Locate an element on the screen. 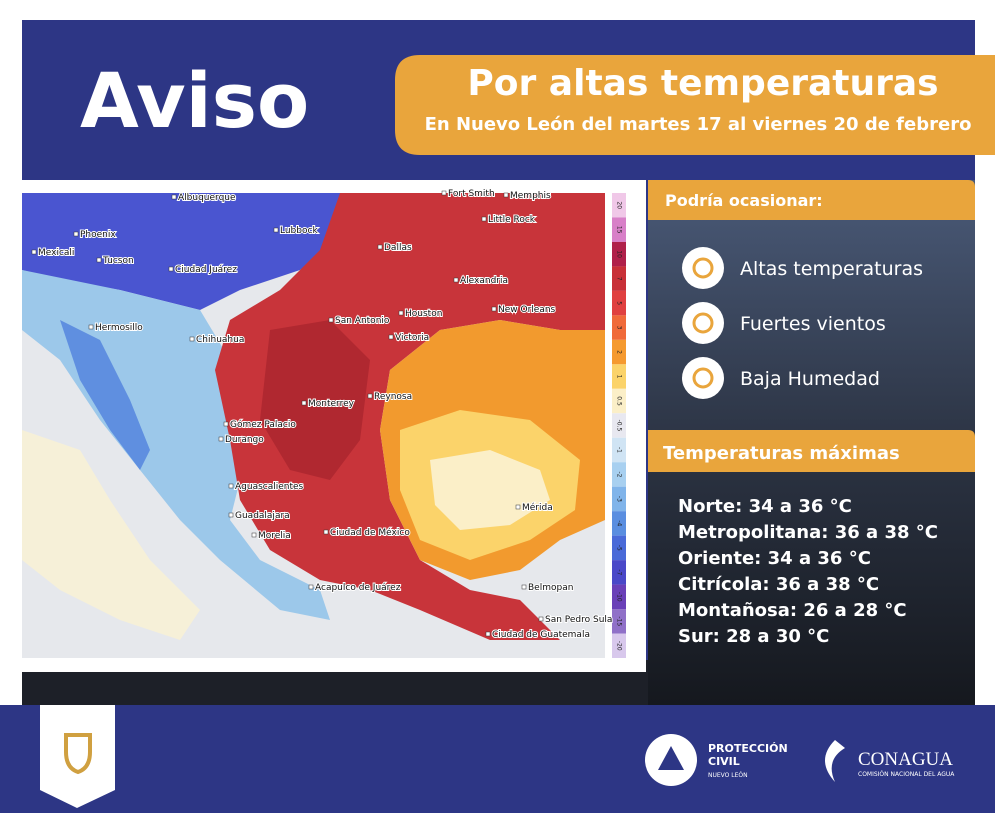 The height and width of the screenshot is (817, 995). city-label: Tucson is located at coordinates (118, 261).